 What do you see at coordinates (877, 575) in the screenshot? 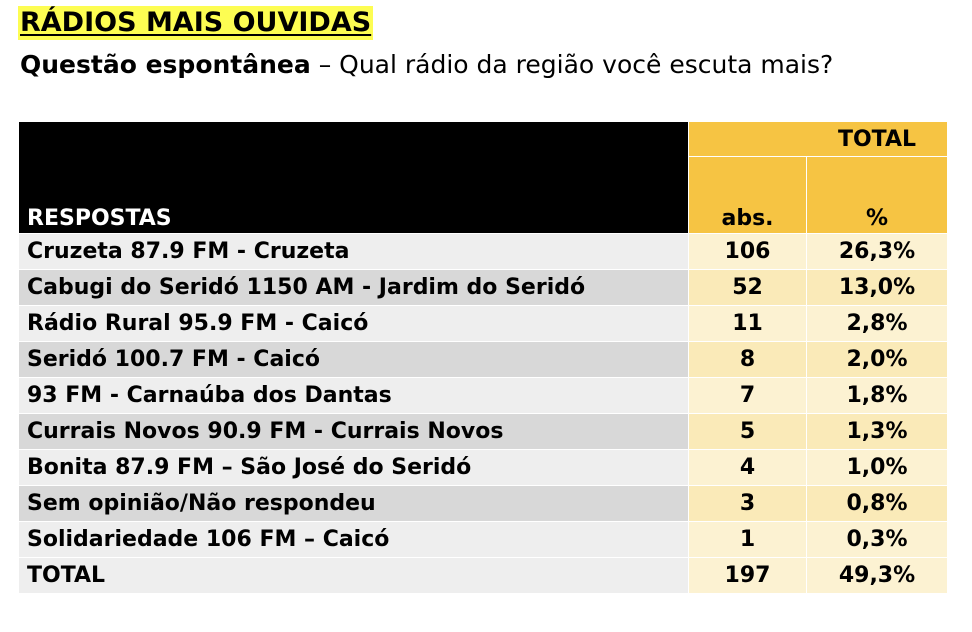
I see `total-pct: 49,3%` at bounding box center [877, 575].